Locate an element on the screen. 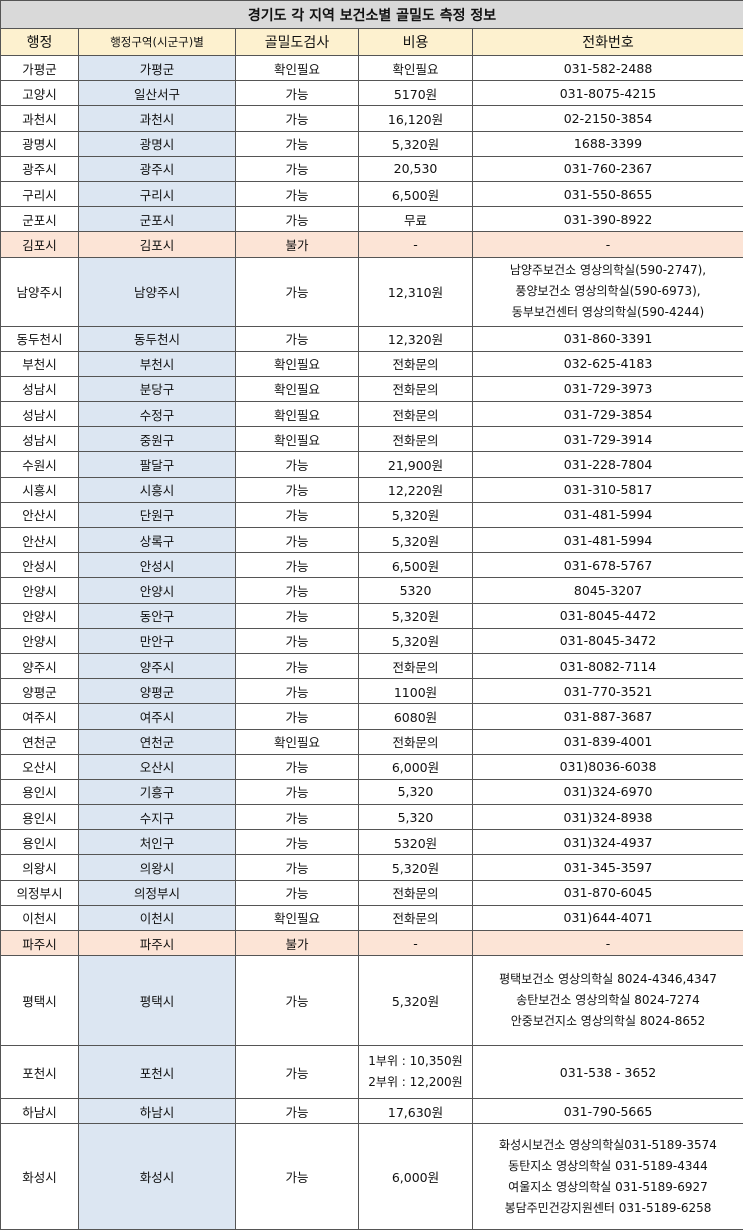 The width and height of the screenshot is (743, 1231). cell: 불가 is located at coordinates (297, 943).